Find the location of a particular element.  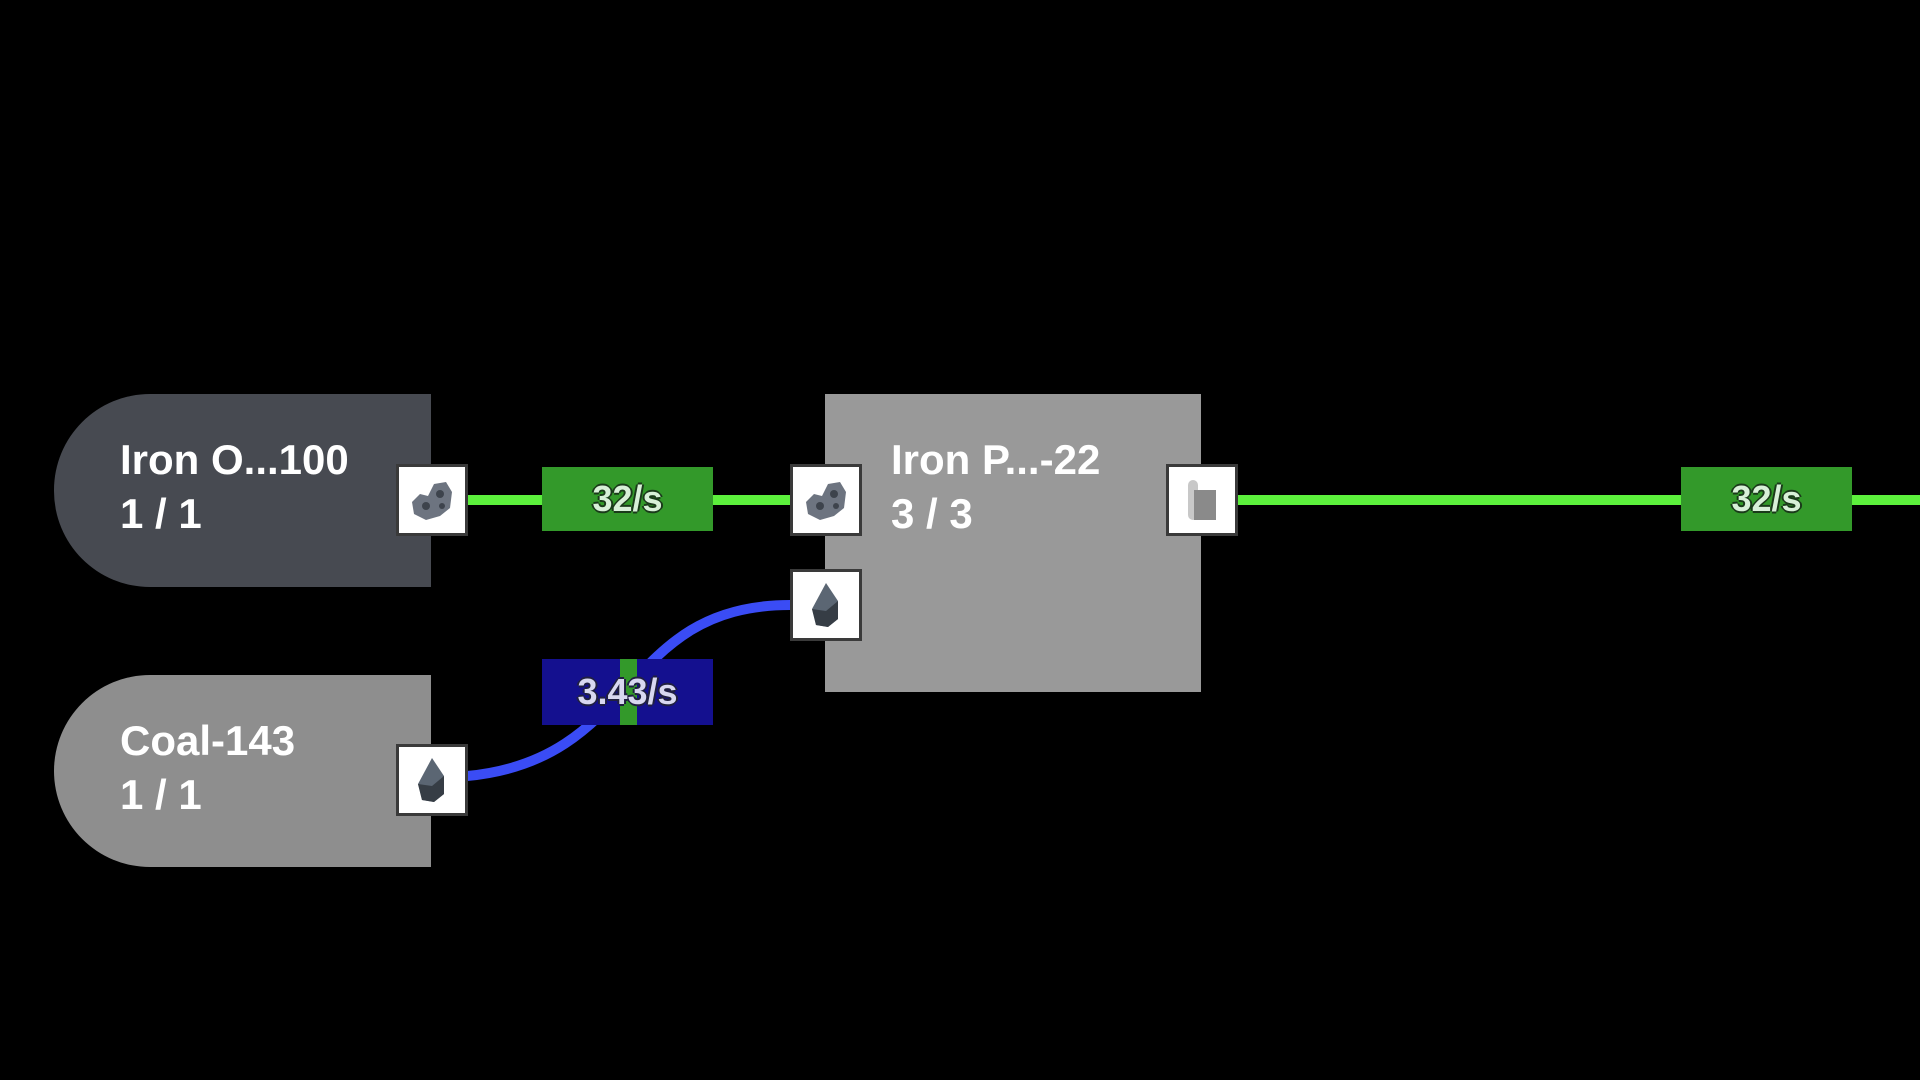

rate-label-coal: 3.43/s is located at coordinates (627, 692).